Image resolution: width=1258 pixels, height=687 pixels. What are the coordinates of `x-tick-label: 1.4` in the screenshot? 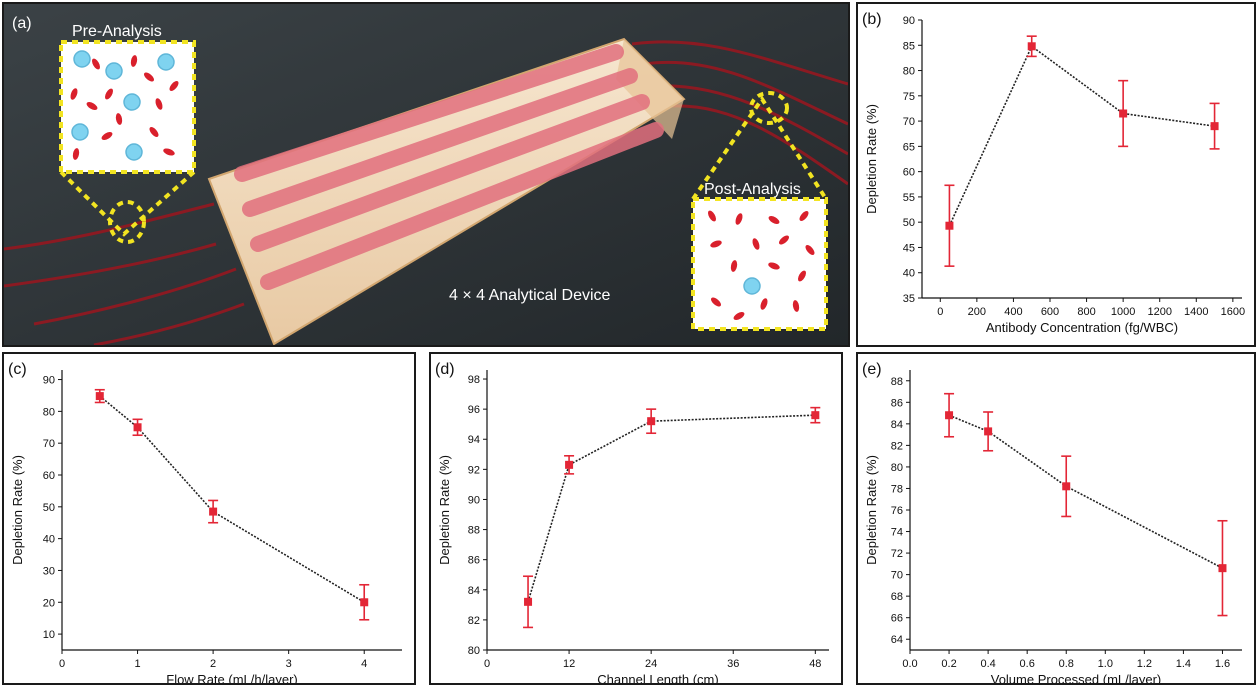 It's located at (1183, 664).